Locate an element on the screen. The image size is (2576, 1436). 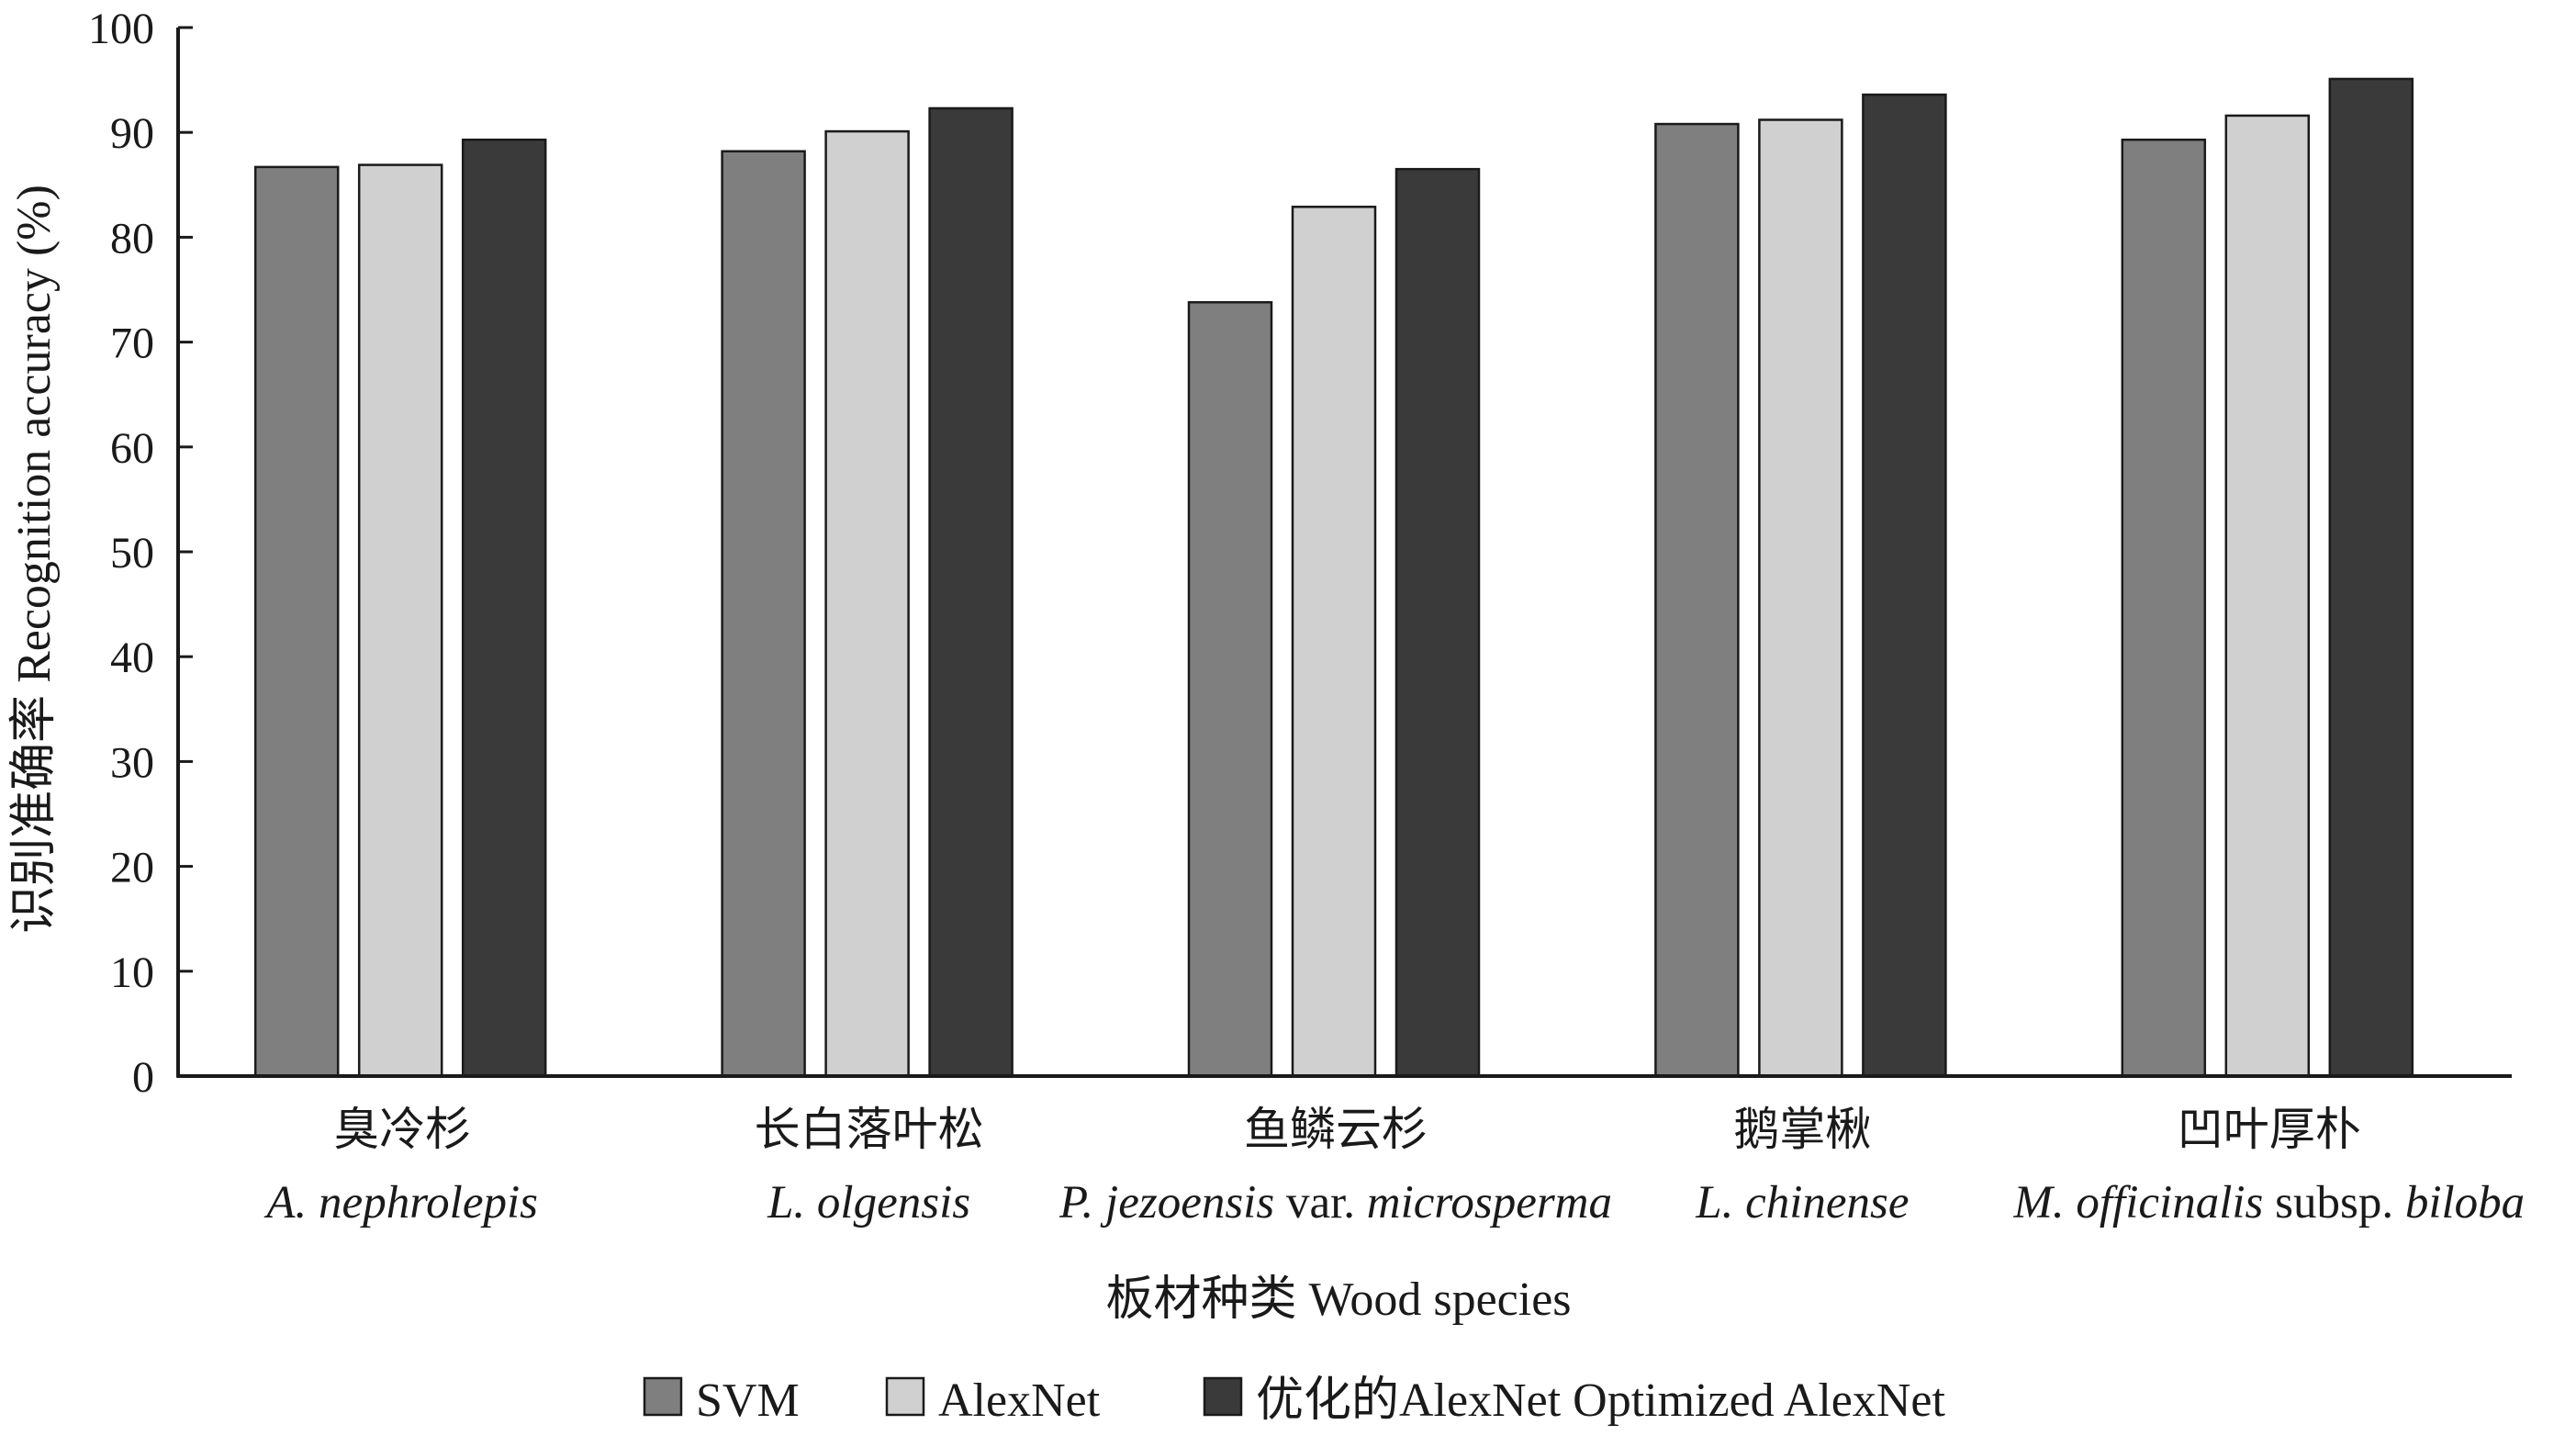
x-axis-title: 板材种类 Wood species is located at coordinates (1338, 1300).